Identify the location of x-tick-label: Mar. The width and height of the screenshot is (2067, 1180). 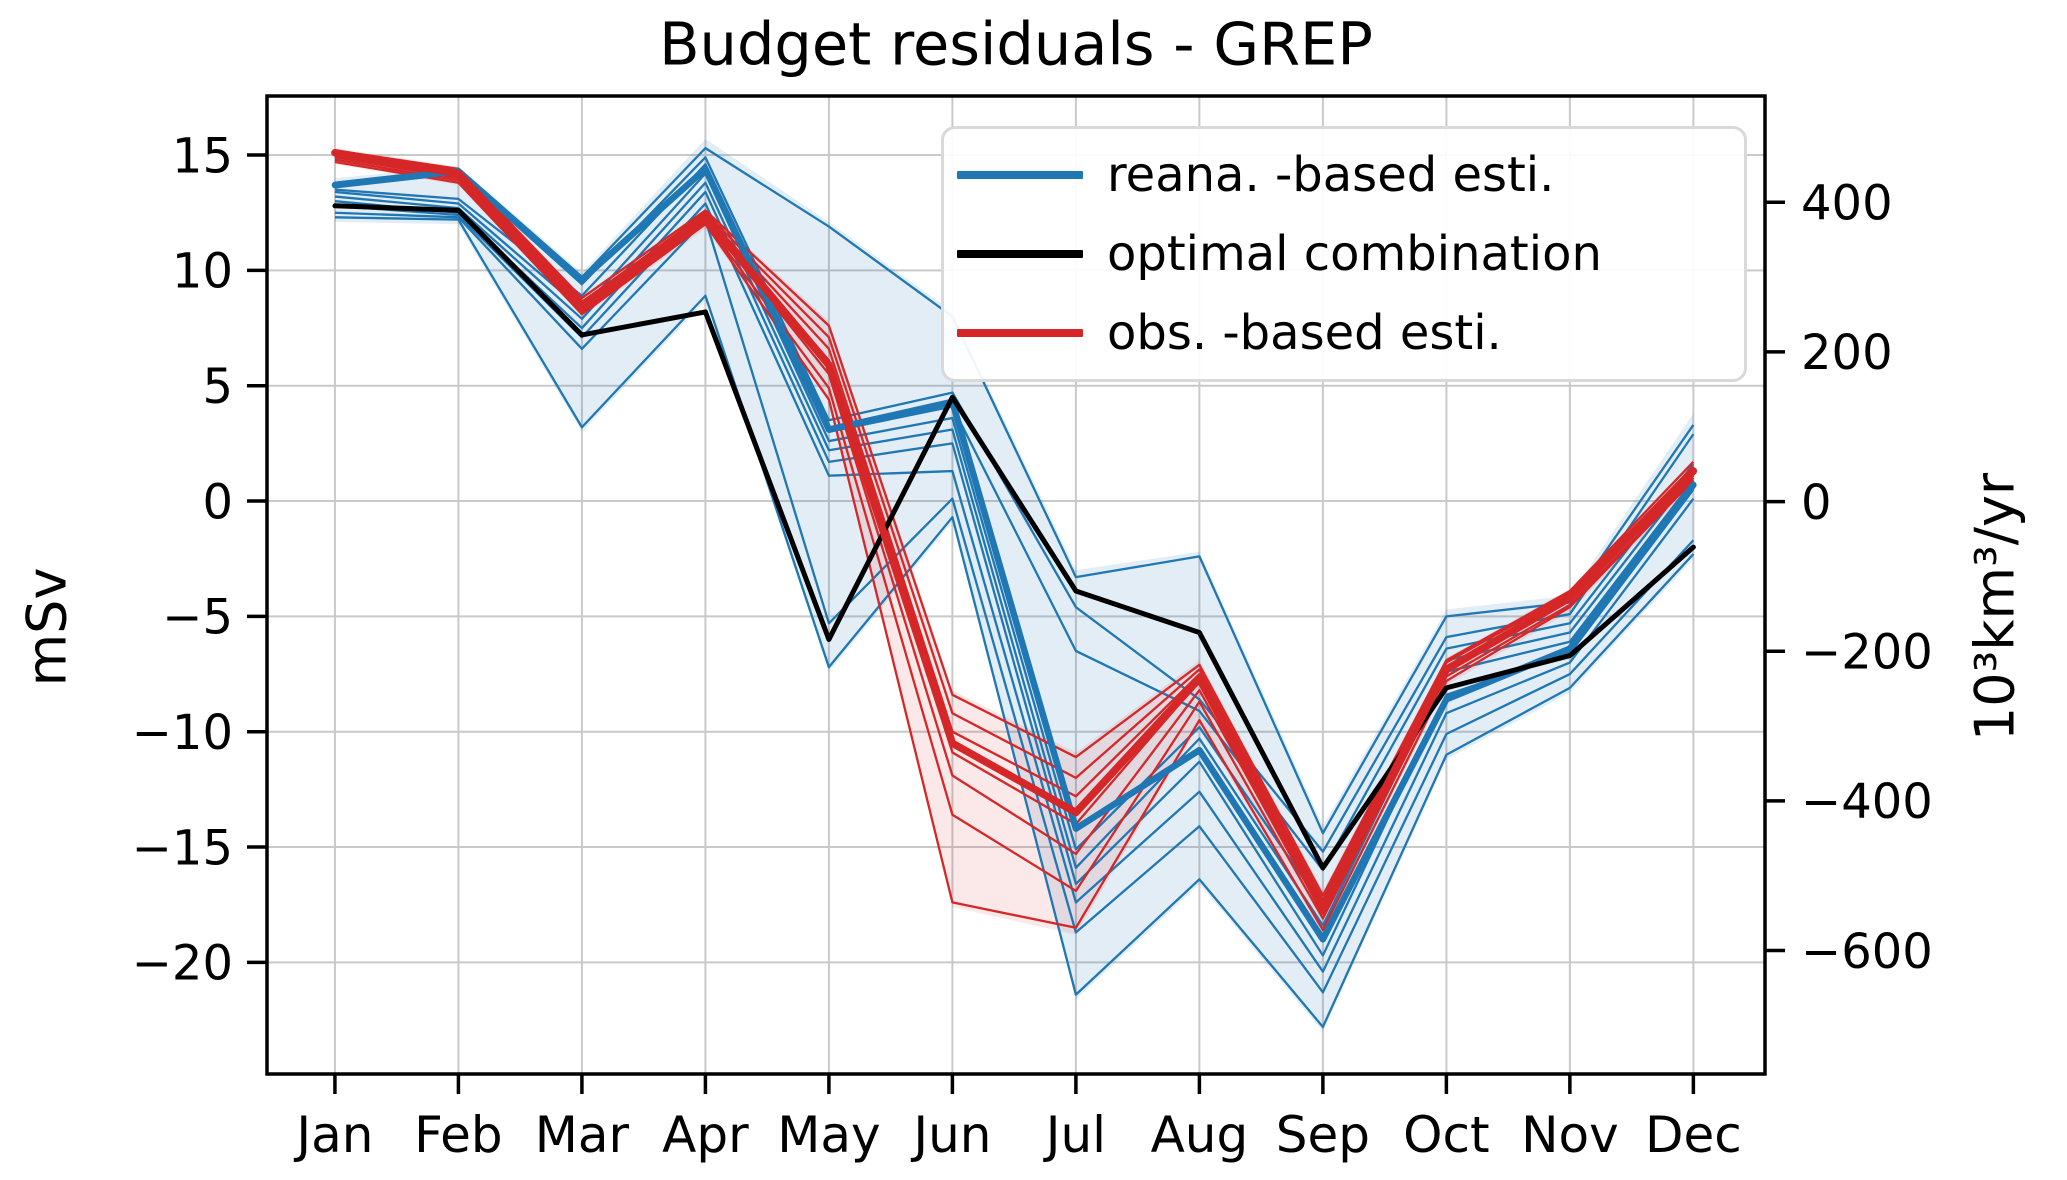
(582, 1135).